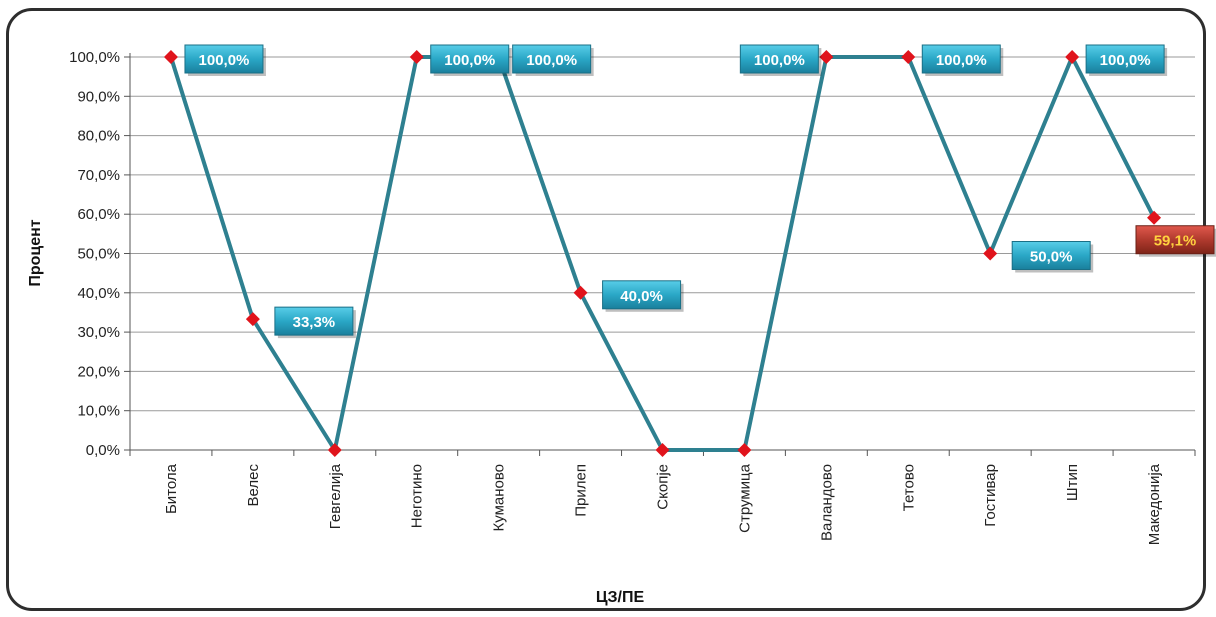 The height and width of the screenshot is (617, 1216). I want to click on y-tick-label: 80,0%, so click(98, 136).